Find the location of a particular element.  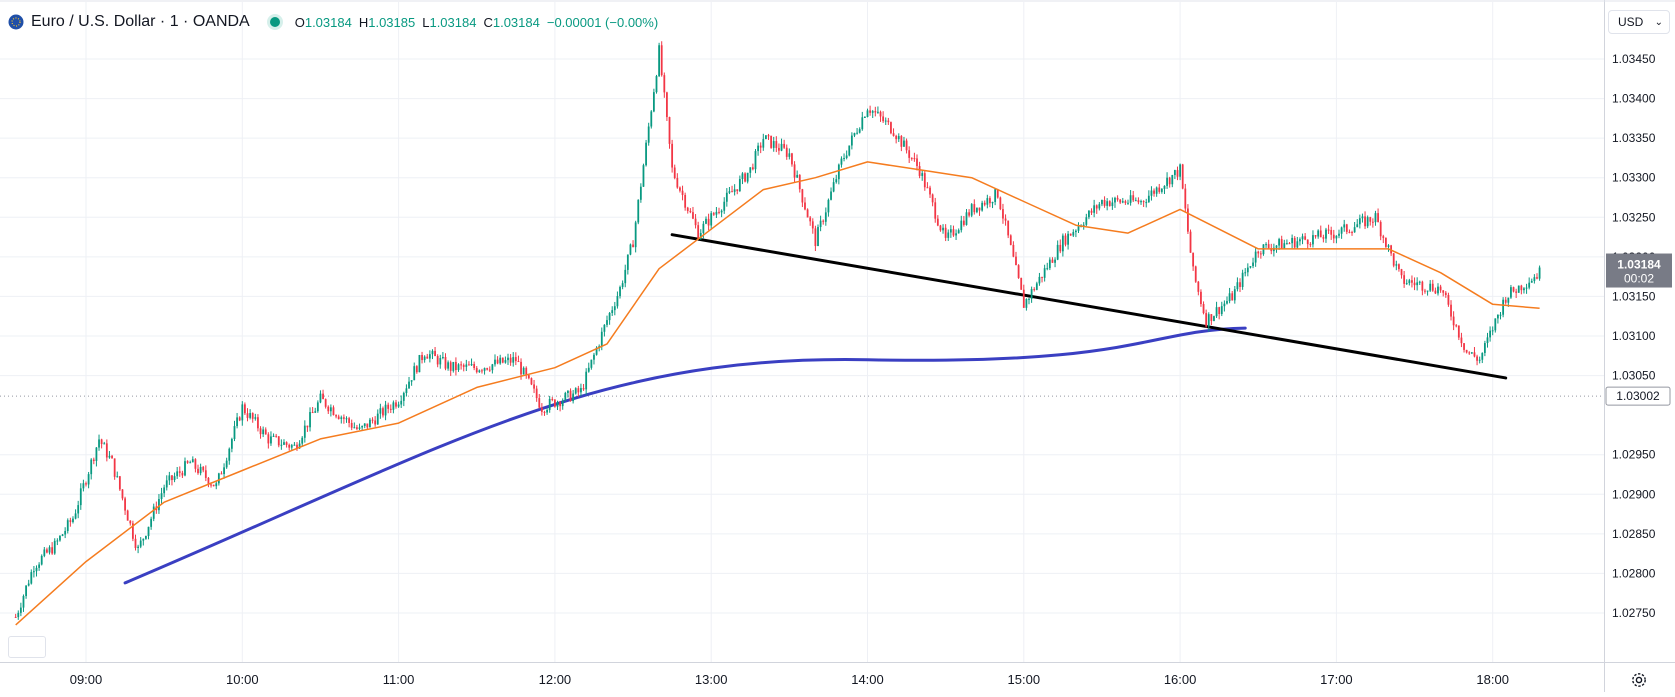

currency-selector: USD ⌄ is located at coordinates (1639, 22).